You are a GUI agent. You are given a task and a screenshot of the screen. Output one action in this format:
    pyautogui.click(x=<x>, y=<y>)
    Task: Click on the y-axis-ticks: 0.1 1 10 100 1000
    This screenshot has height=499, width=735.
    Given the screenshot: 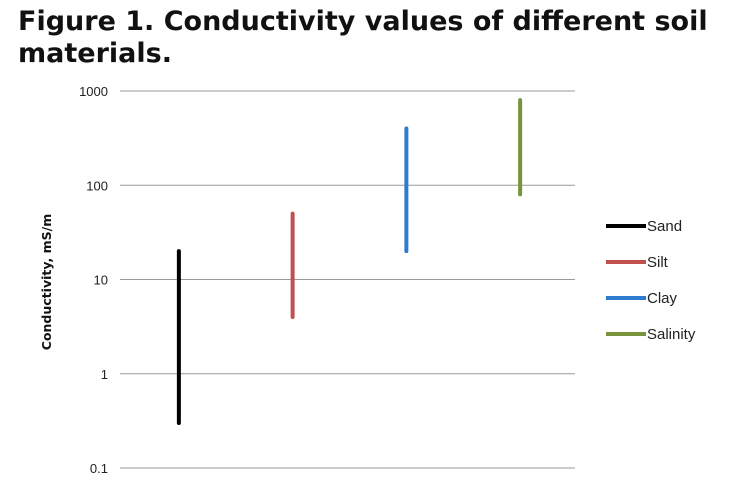 What is the action you would take?
    pyautogui.click(x=93, y=280)
    